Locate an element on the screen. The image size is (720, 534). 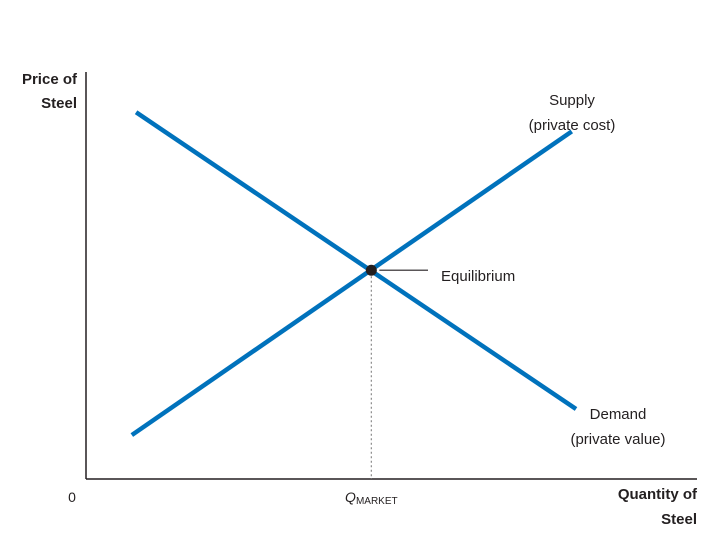
y-axis-title-line-1: Price of is located at coordinates (50, 79).